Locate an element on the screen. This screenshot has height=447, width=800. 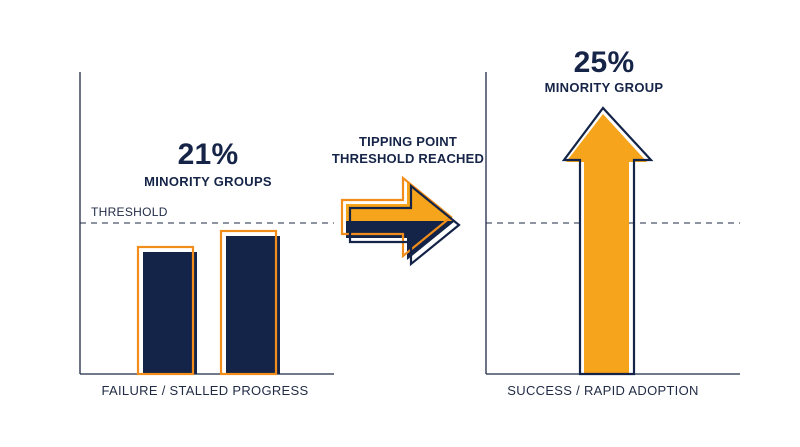
arrow-outline-navy is located at coordinates (404, 225).